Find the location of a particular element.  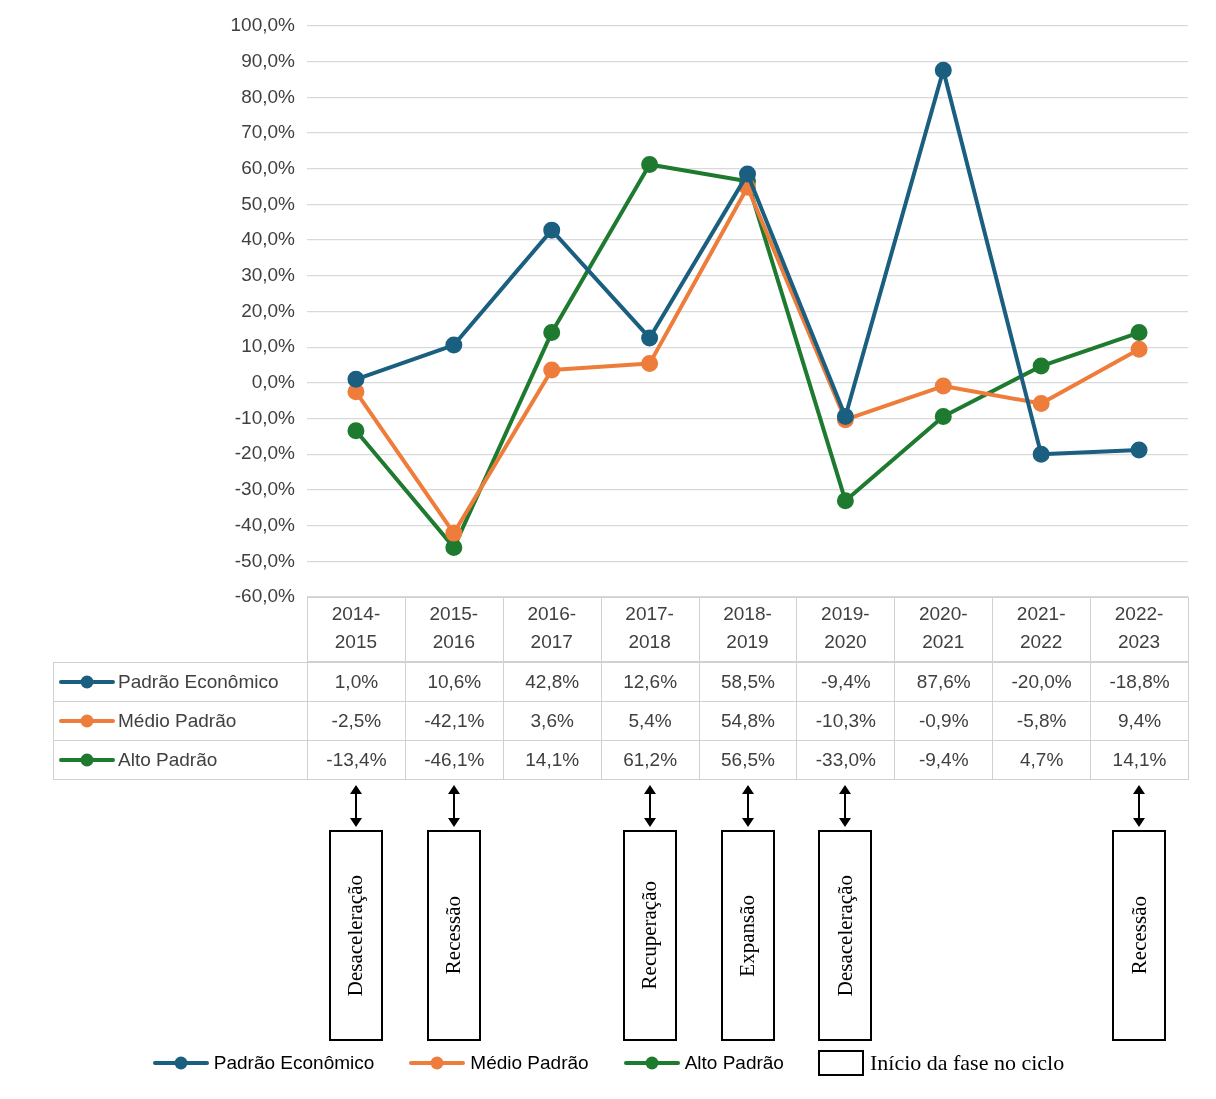

x-tick-label: 2021-2022 is located at coordinates (1041, 627).